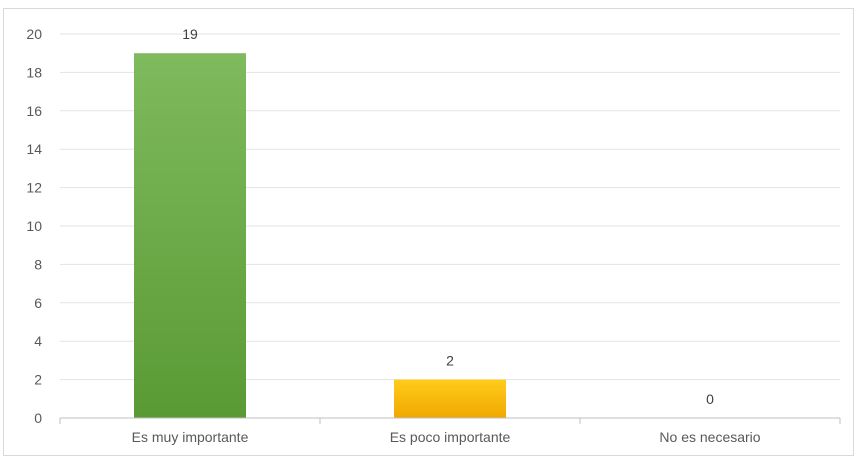  Describe the element at coordinates (34, 72) in the screenshot. I see `y-tick-label: 18` at that location.